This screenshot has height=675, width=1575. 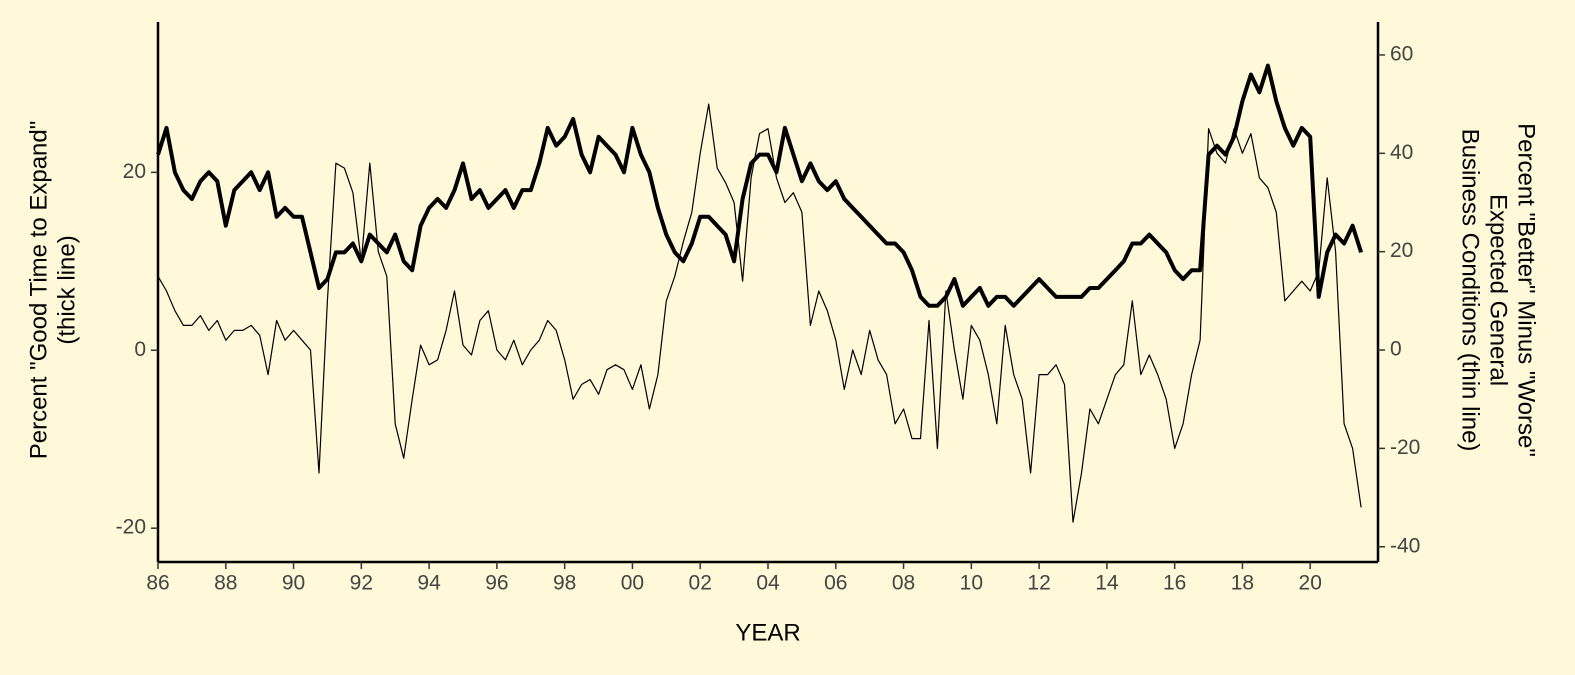 I want to click on y2-tick-label: -20, so click(x=1405, y=447).